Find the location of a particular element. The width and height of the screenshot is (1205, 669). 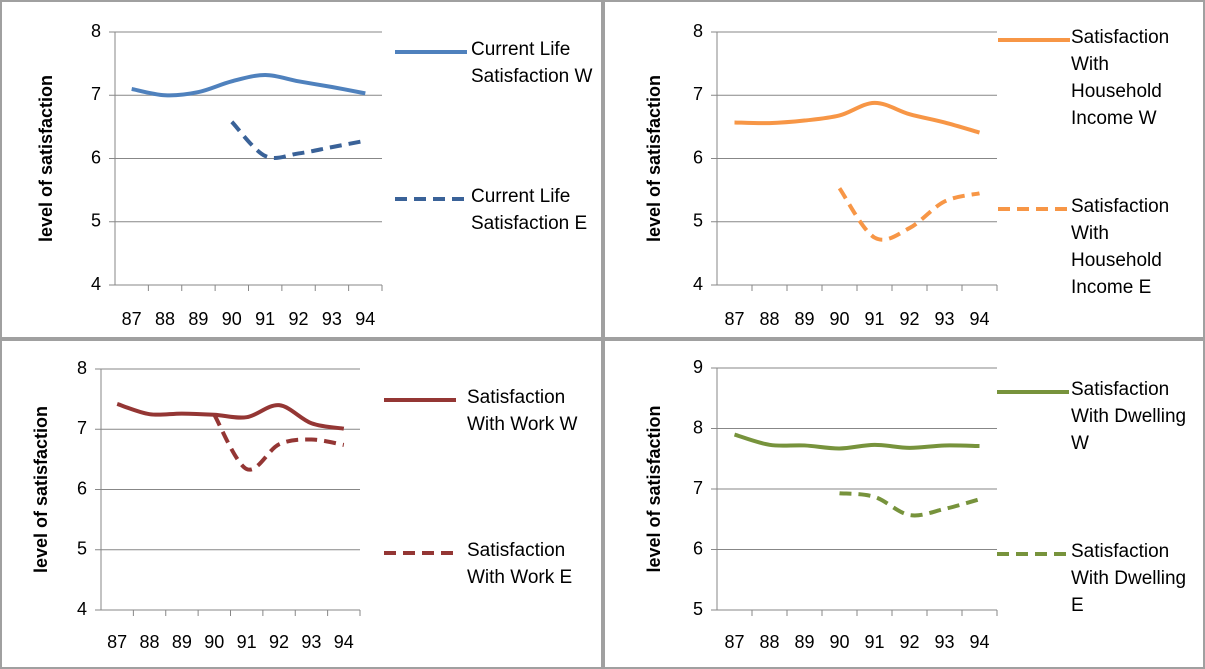

legend-label: Satisfaction With Household Income E is located at coordinates (1120, 247).